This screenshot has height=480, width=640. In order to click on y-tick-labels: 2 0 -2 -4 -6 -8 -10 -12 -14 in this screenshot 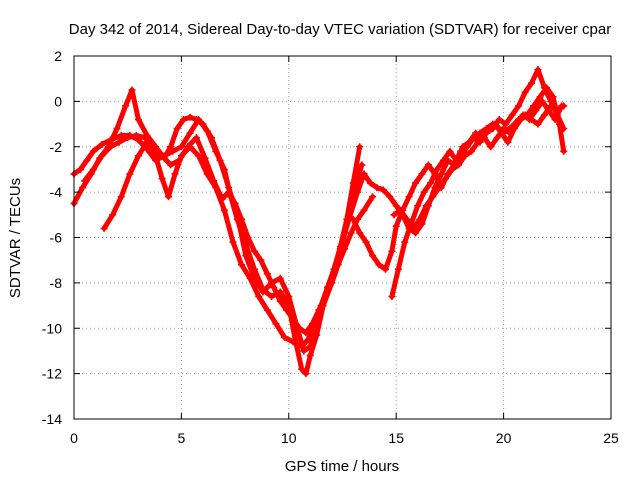, I will do `click(52, 237)`.